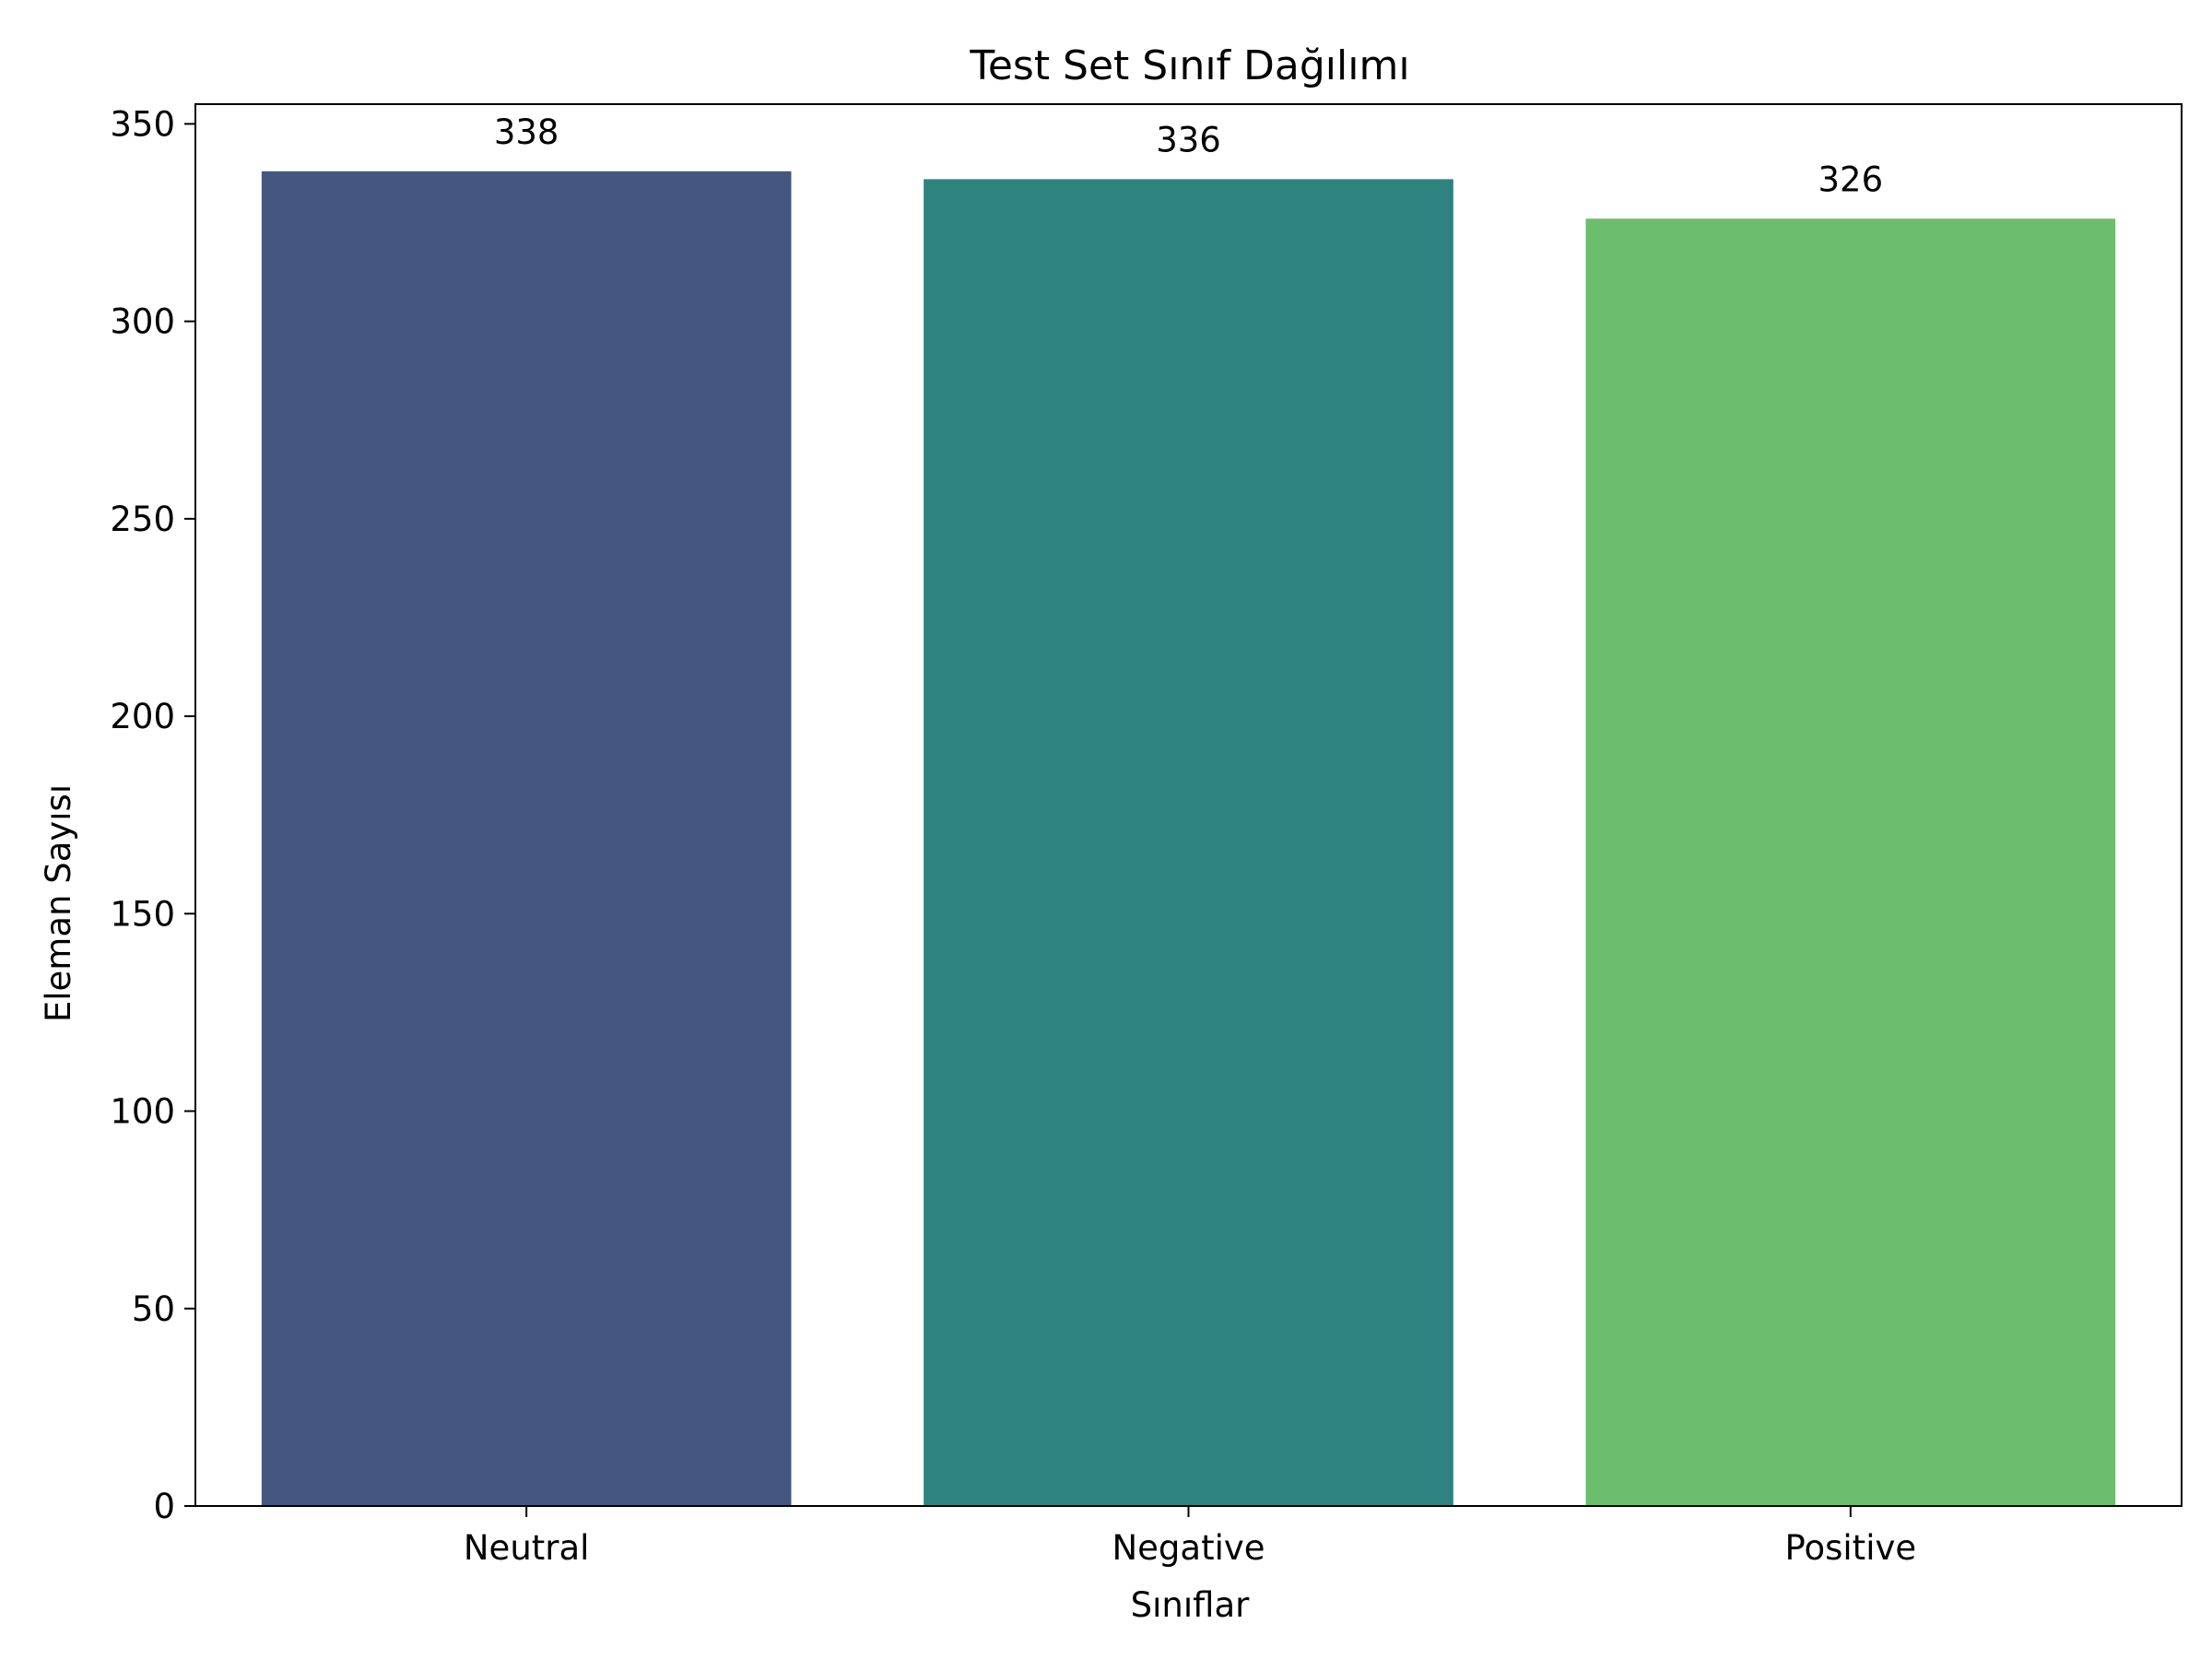  What do you see at coordinates (142, 1112) in the screenshot?
I see `y-tick-label: 100` at bounding box center [142, 1112].